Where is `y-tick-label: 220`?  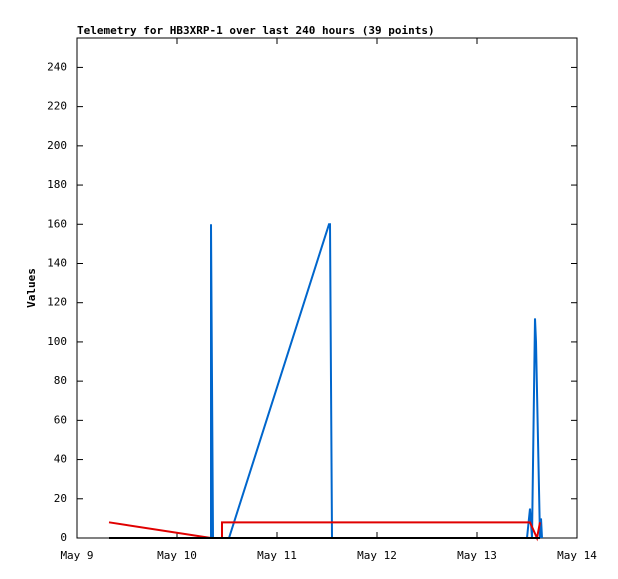 y-tick-label: 220 is located at coordinates (57, 106).